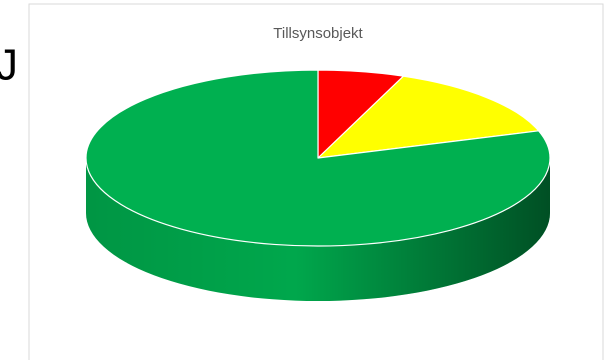 The height and width of the screenshot is (360, 606). I want to click on edge-text: J, so click(9, 65).